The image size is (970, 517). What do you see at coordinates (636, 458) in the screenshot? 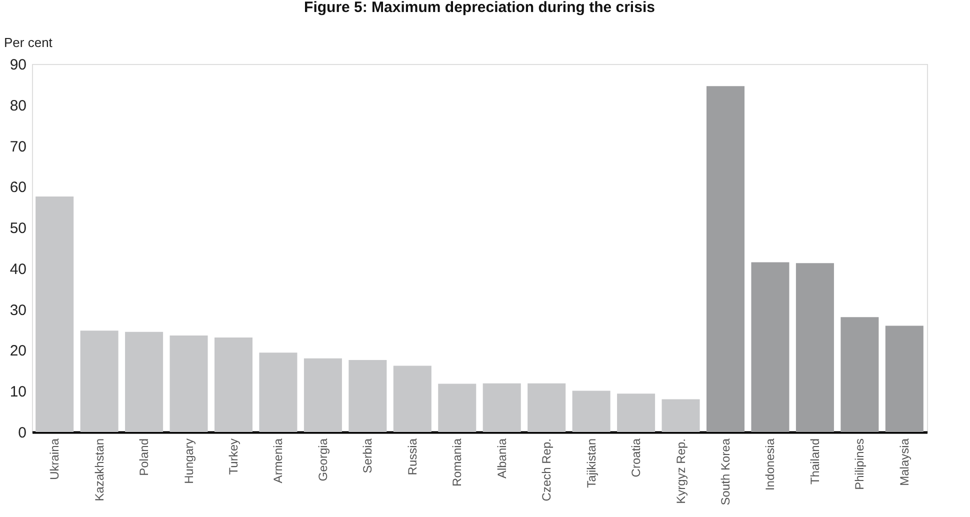
I see `x-tick-label: Croatia` at bounding box center [636, 458].